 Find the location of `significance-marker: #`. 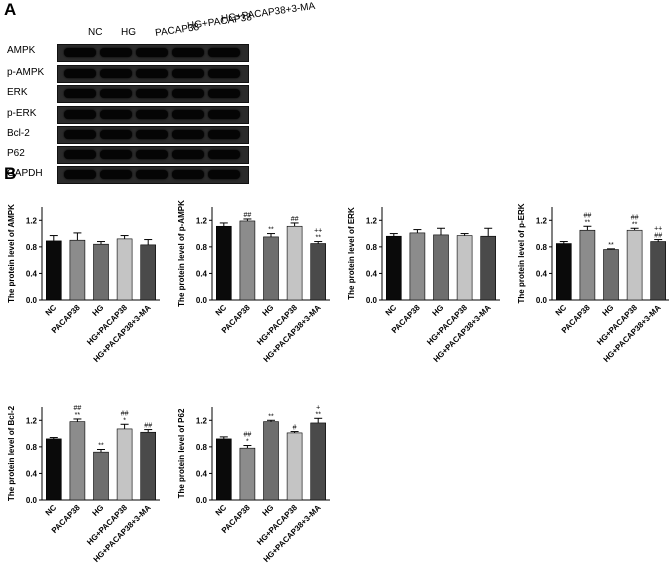

significance-marker: # is located at coordinates (295, 428).